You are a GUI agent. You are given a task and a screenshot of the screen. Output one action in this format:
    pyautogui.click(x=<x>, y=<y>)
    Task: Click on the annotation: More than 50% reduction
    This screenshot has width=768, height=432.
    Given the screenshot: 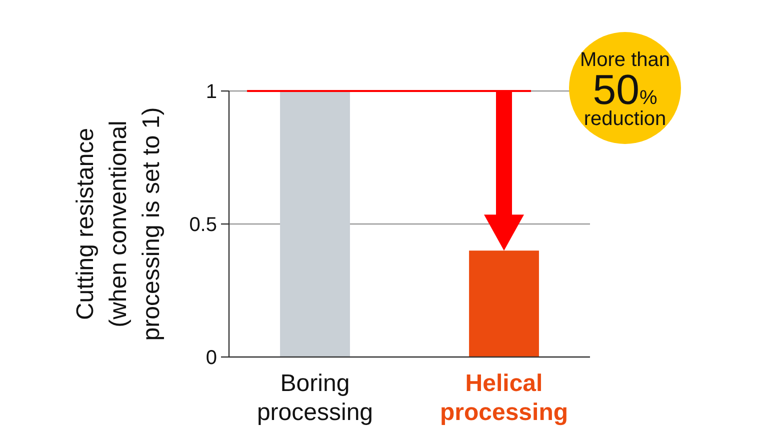 What is the action you would take?
    pyautogui.click(x=625, y=89)
    